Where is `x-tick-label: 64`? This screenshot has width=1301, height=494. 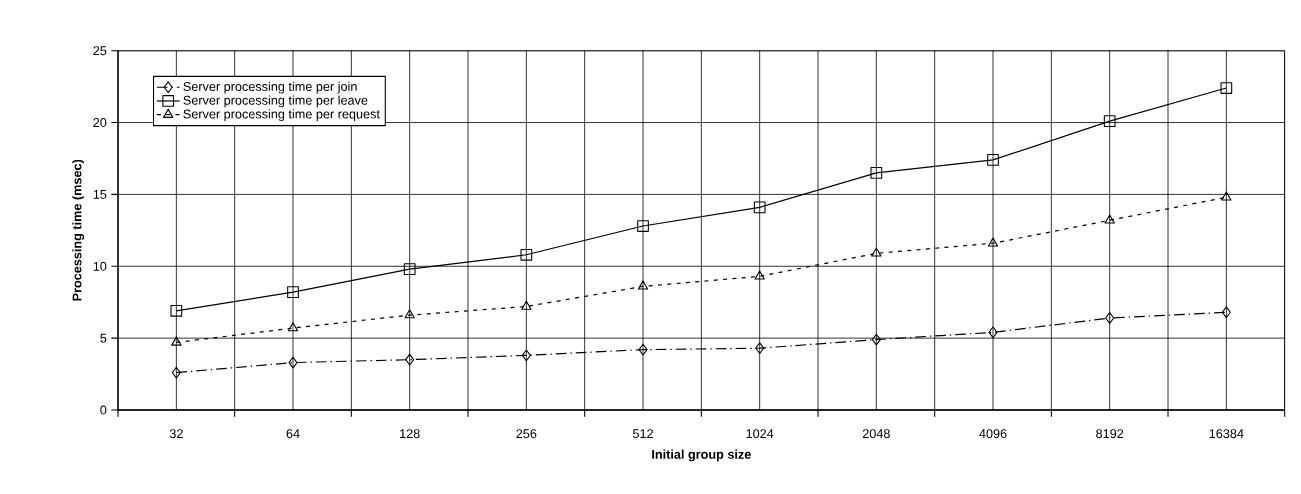 x-tick-label: 64 is located at coordinates (293, 434).